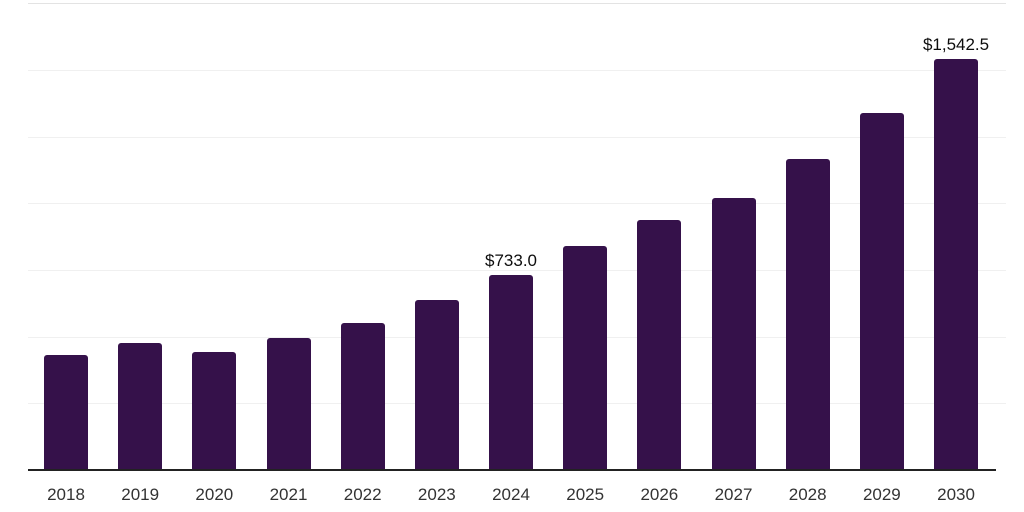 Image resolution: width=1024 pixels, height=512 pixels. Describe the element at coordinates (66, 412) in the screenshot. I see `bar-2018` at that location.